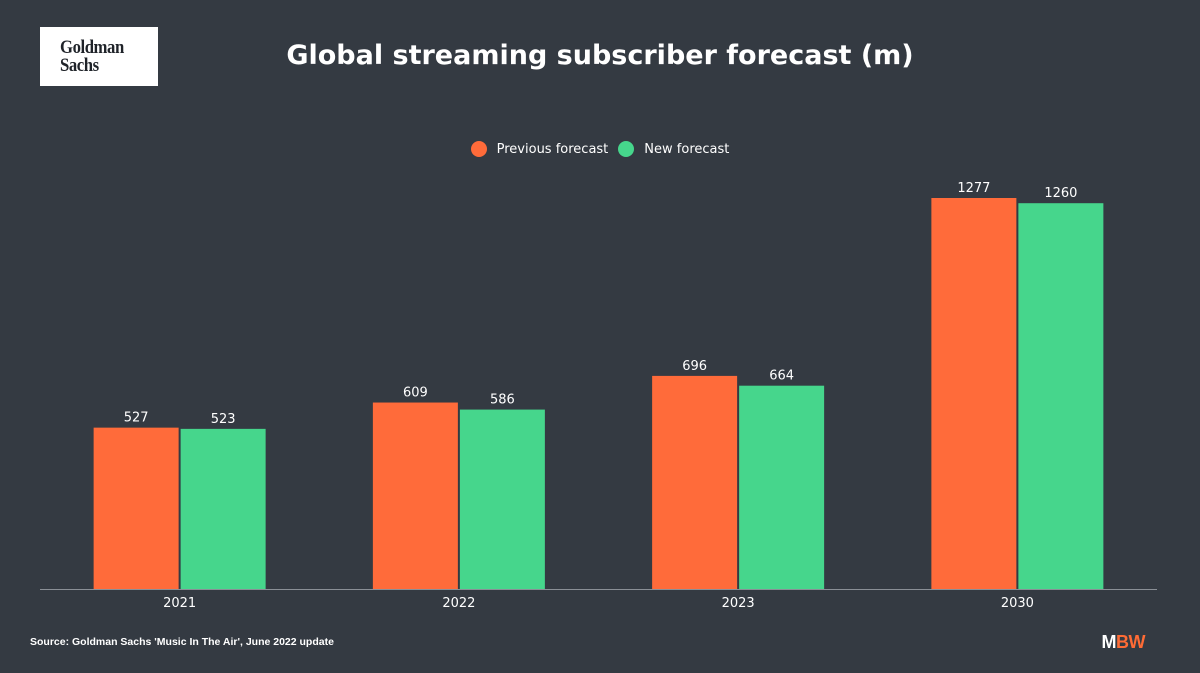 This screenshot has height=673, width=1200. What do you see at coordinates (1109, 642) in the screenshot?
I see `brand-m: M` at bounding box center [1109, 642].